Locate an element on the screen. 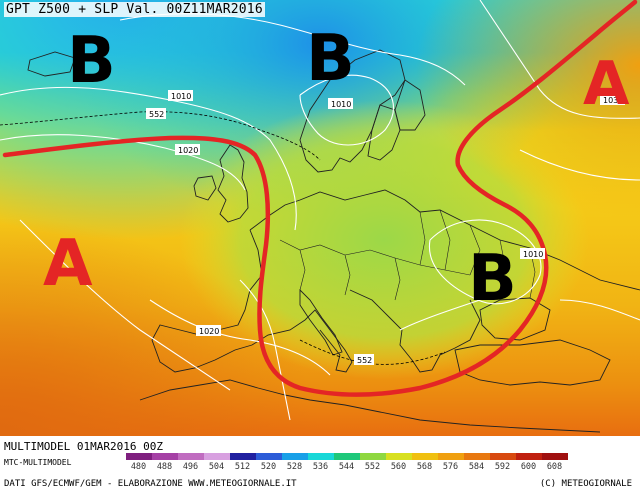 Image resolution: width=640 pixels, height=493 pixels. color-scale-swatch: 544 is located at coordinates (347, 463).